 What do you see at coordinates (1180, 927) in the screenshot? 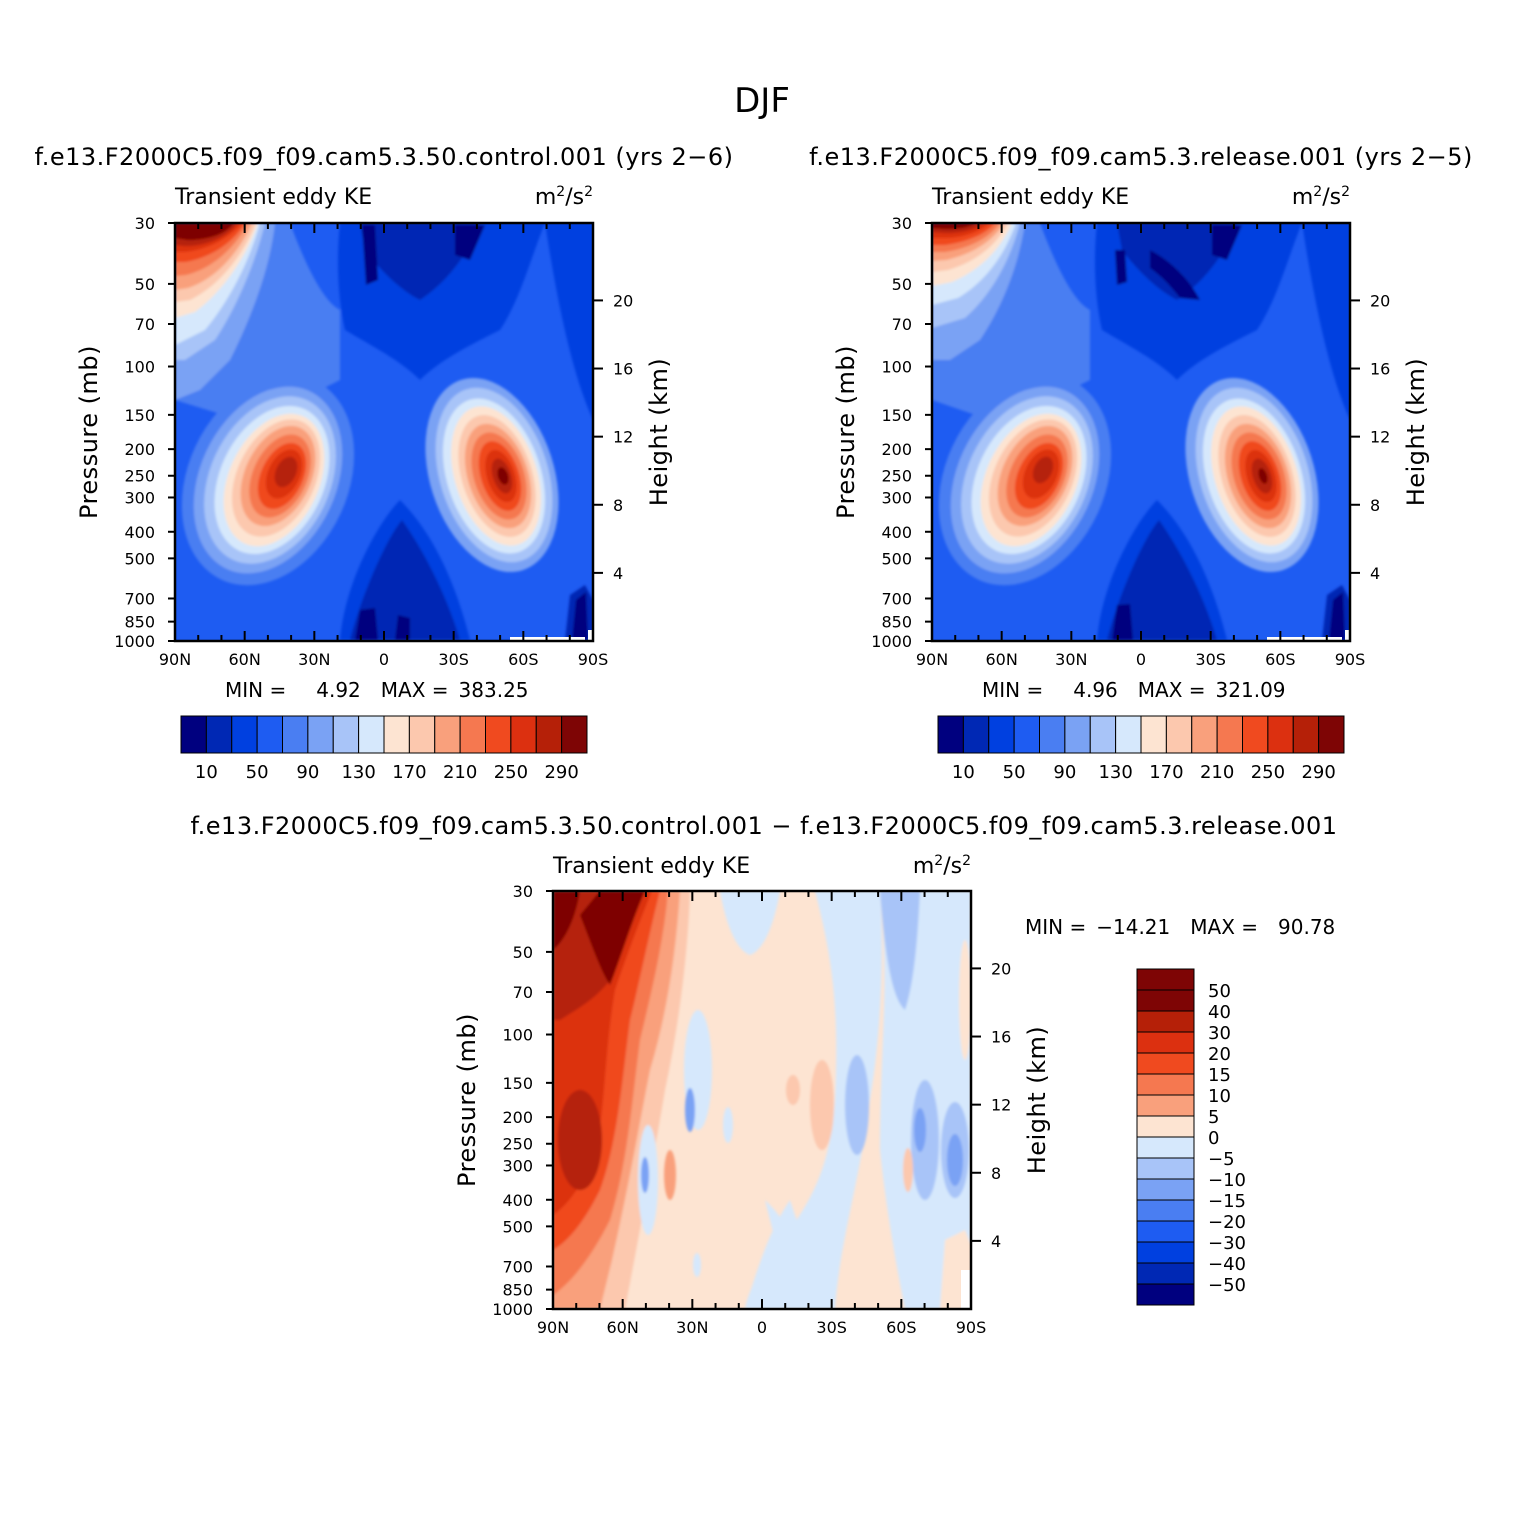
I see `min-max-stats: MIN = −14.21 MAX = 90.78` at bounding box center [1180, 927].